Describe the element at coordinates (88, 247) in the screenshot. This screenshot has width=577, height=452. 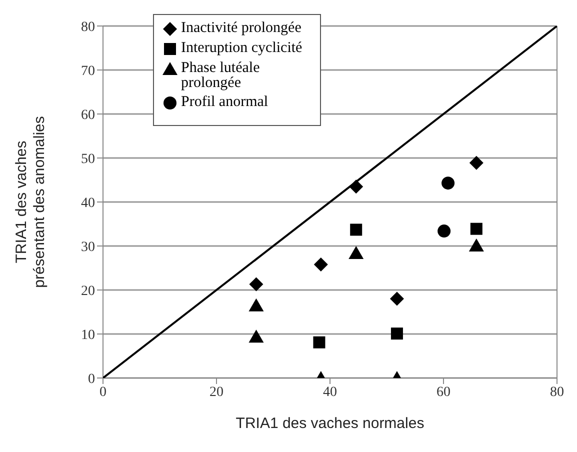
I see `y-tick-label: 30` at that location.